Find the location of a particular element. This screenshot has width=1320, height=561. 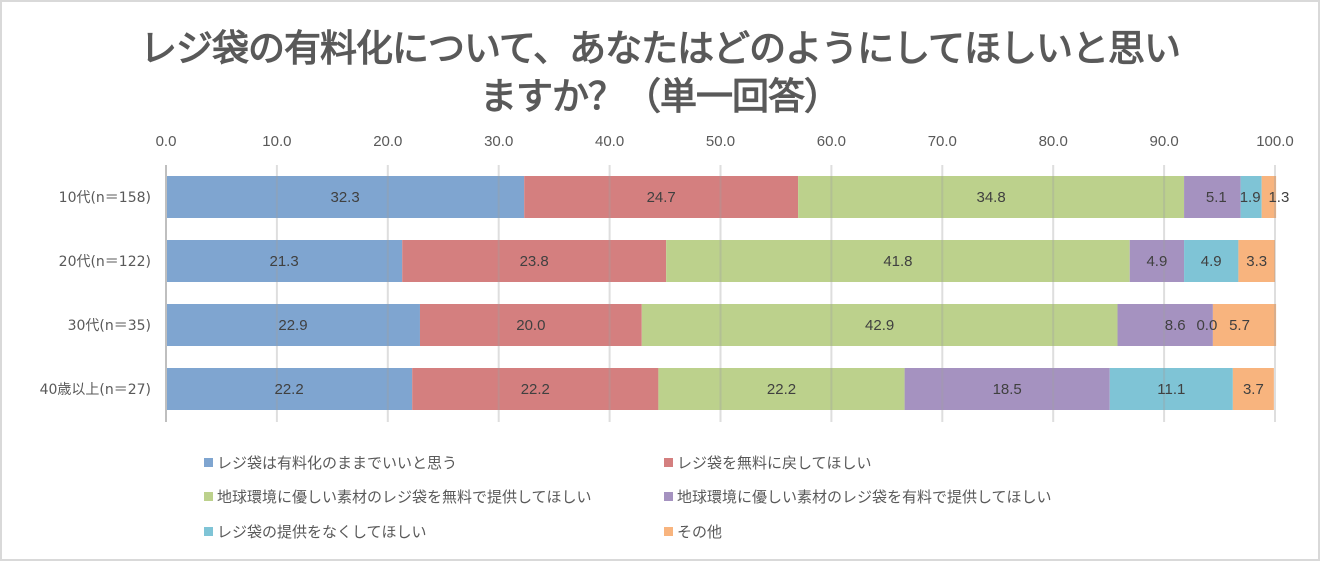

chart-title-line2: ますか？（単一回答） is located at coordinates (660, 96).